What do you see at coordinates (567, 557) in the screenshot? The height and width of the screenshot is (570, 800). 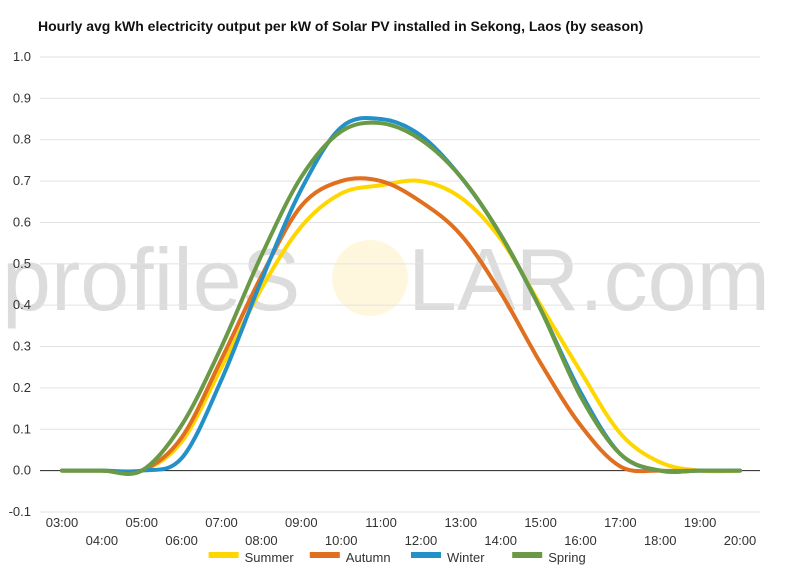 I see `legend-label: Spring` at bounding box center [567, 557].